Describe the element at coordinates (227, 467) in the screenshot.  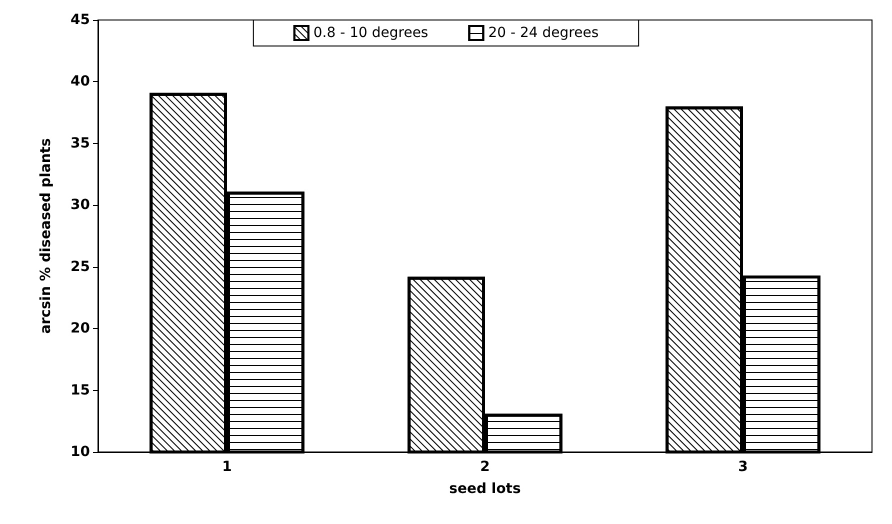
I see `x-tick-label: 1` at that location.